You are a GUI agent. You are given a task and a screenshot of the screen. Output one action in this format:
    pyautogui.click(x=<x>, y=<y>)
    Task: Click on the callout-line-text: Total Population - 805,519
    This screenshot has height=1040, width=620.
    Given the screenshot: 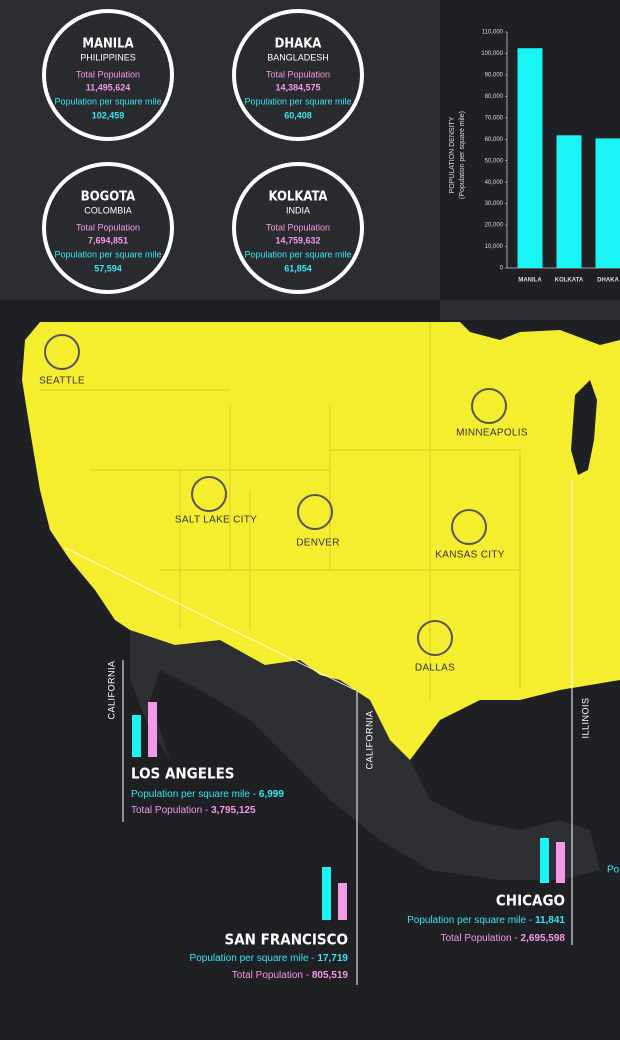 What is the action you would take?
    pyautogui.click(x=290, y=975)
    